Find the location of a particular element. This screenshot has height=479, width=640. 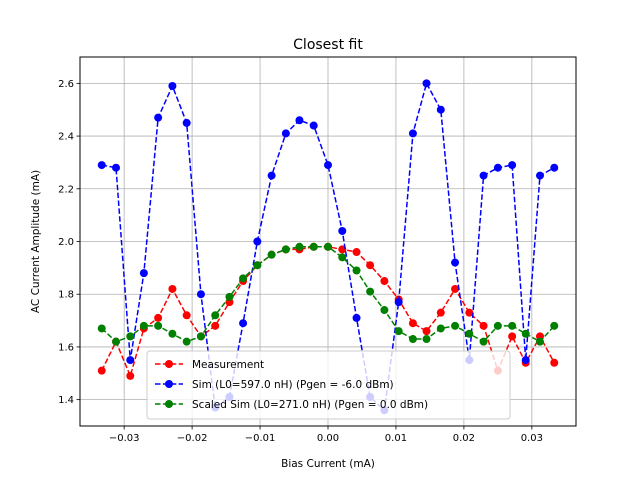

y-tick-label: 2.2 is located at coordinates (66, 189).